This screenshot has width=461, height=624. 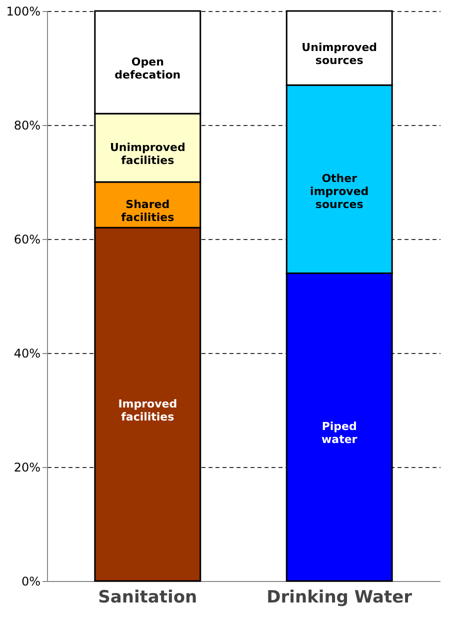 What do you see at coordinates (27, 239) in the screenshot?
I see `y-tick-label: 60%` at bounding box center [27, 239].